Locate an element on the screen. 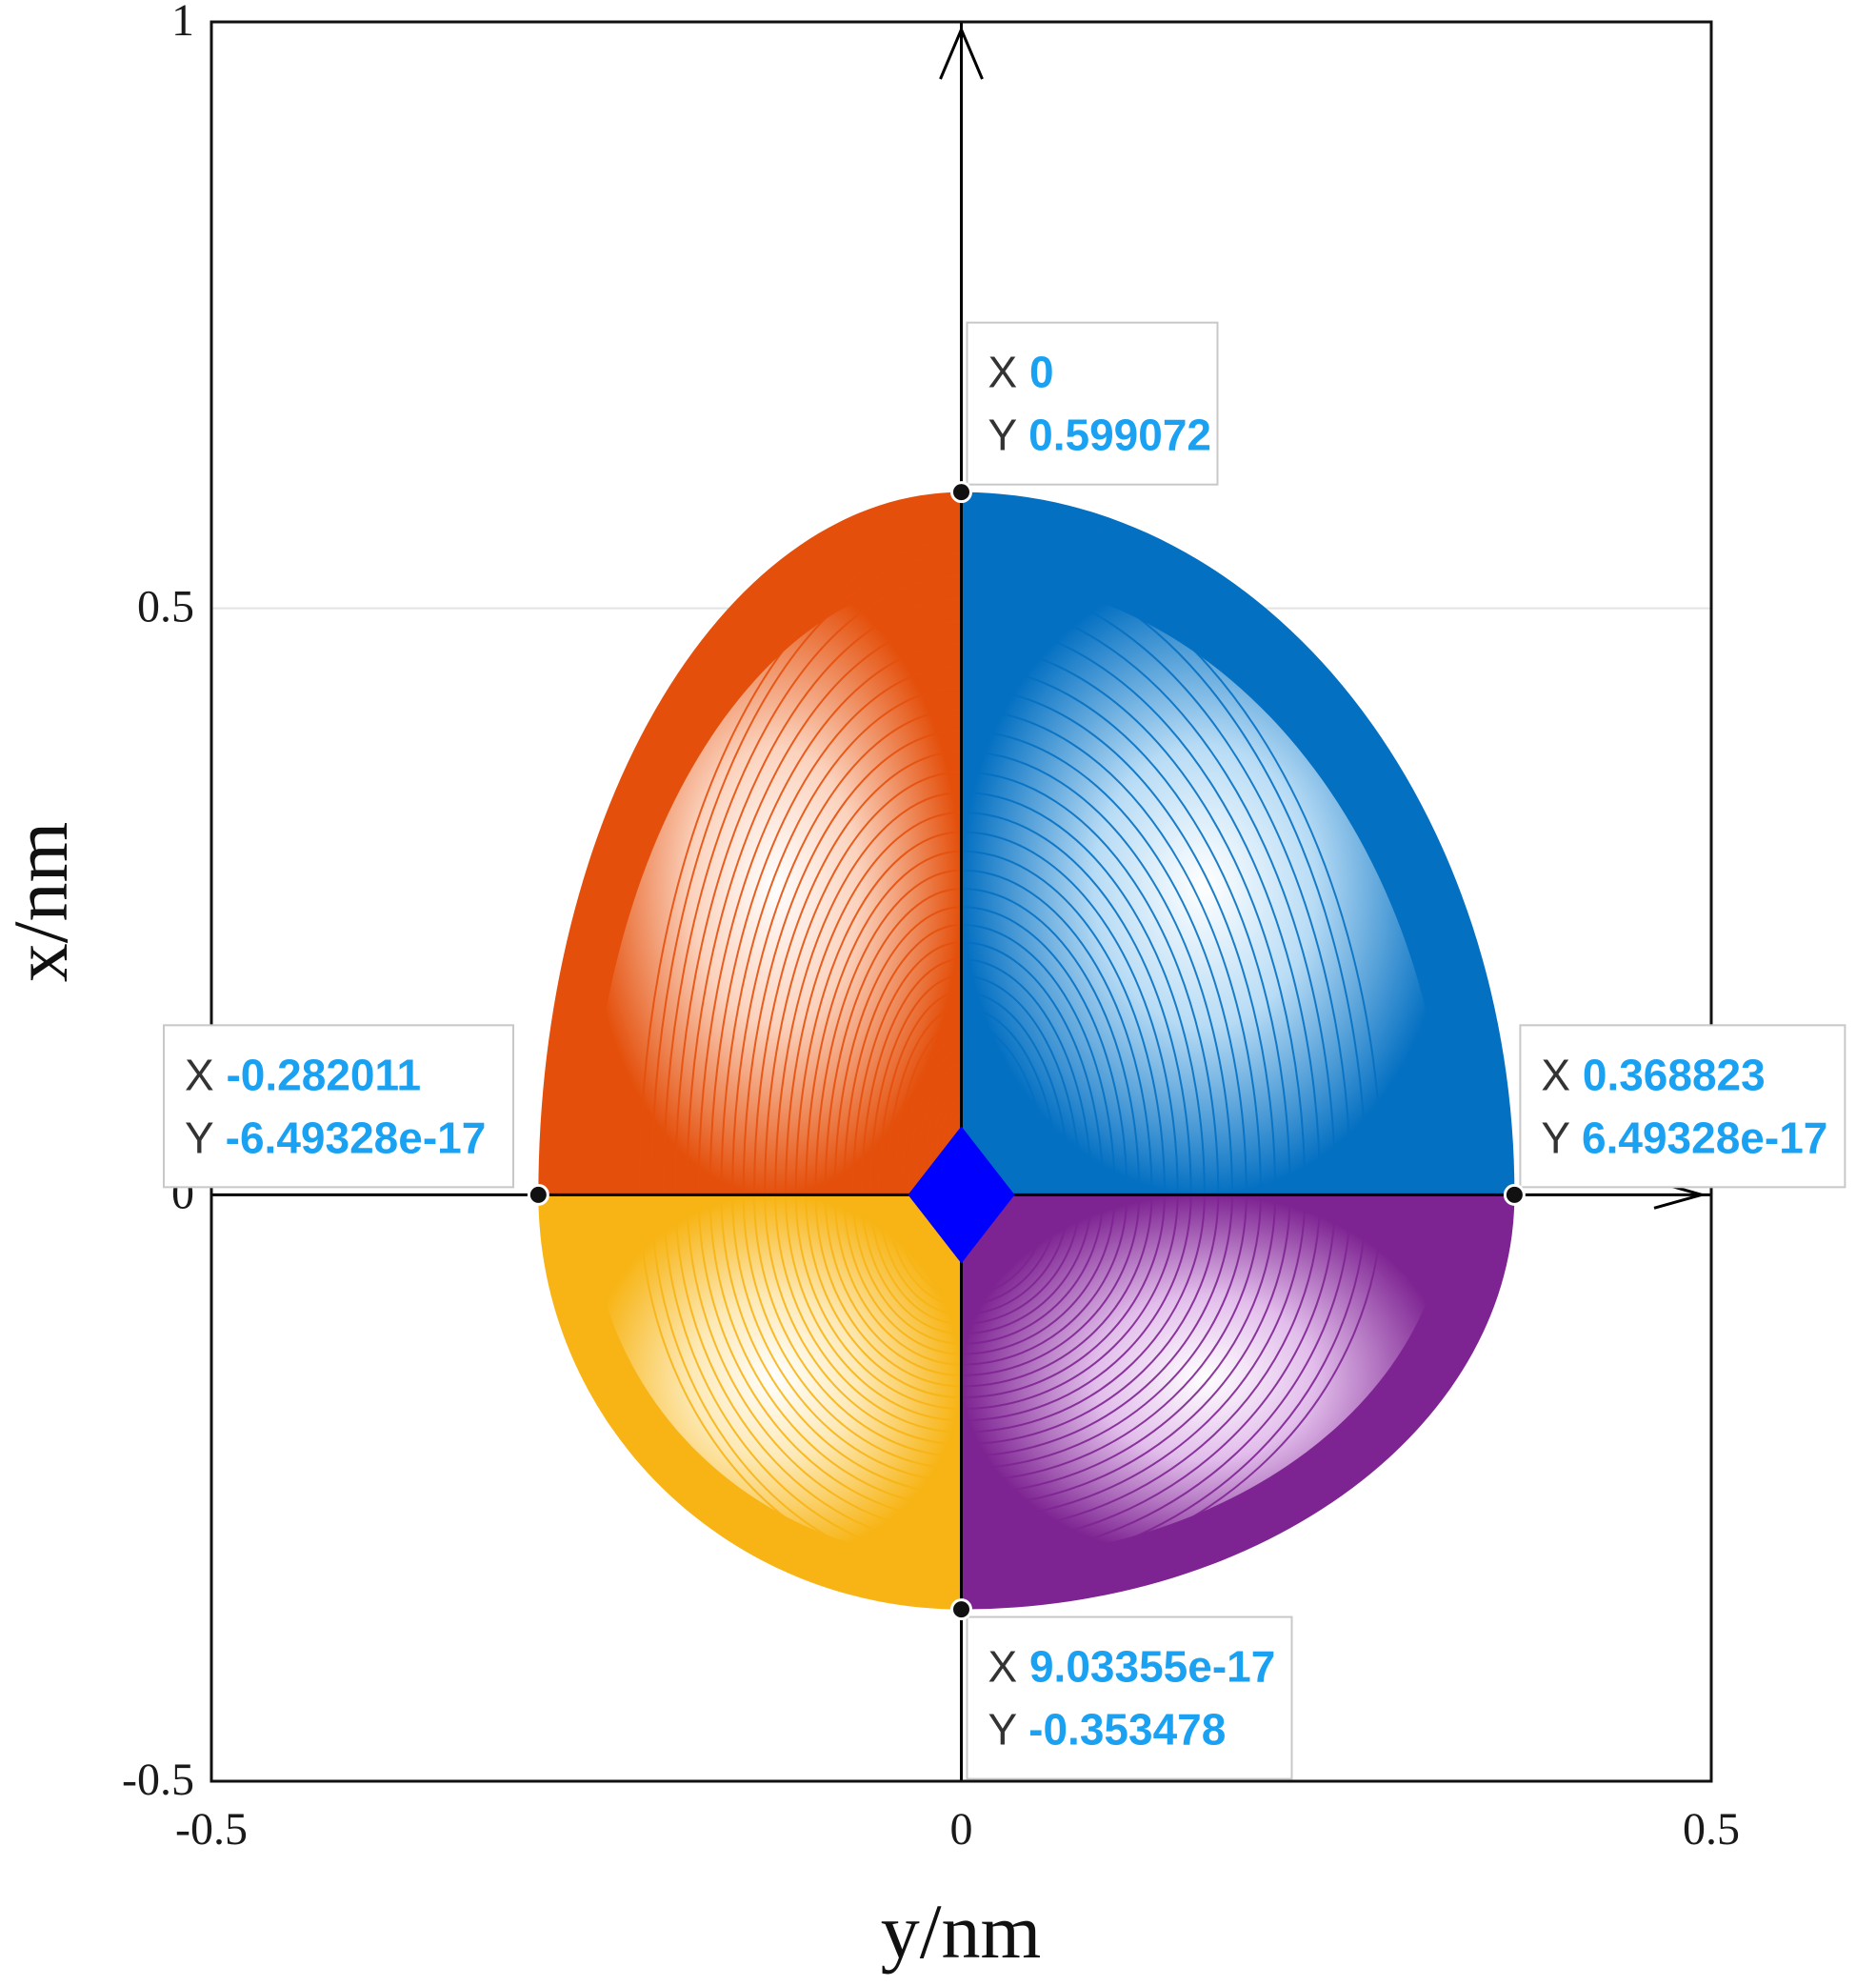  datatip: X 0 Y 0.599072 is located at coordinates (1084, 413).